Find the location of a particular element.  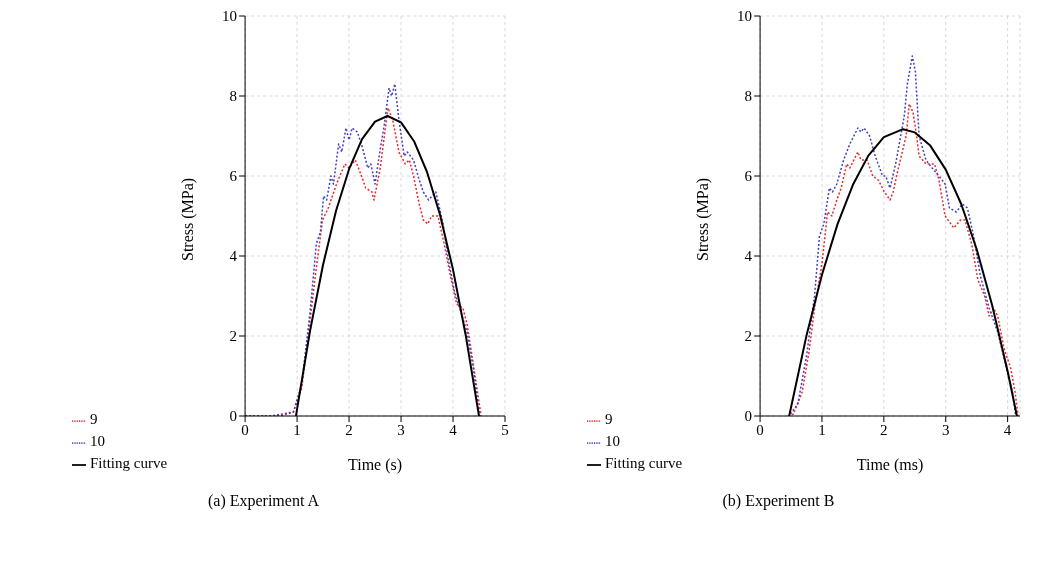

x-tick-label: 5 is located at coordinates (505, 429).